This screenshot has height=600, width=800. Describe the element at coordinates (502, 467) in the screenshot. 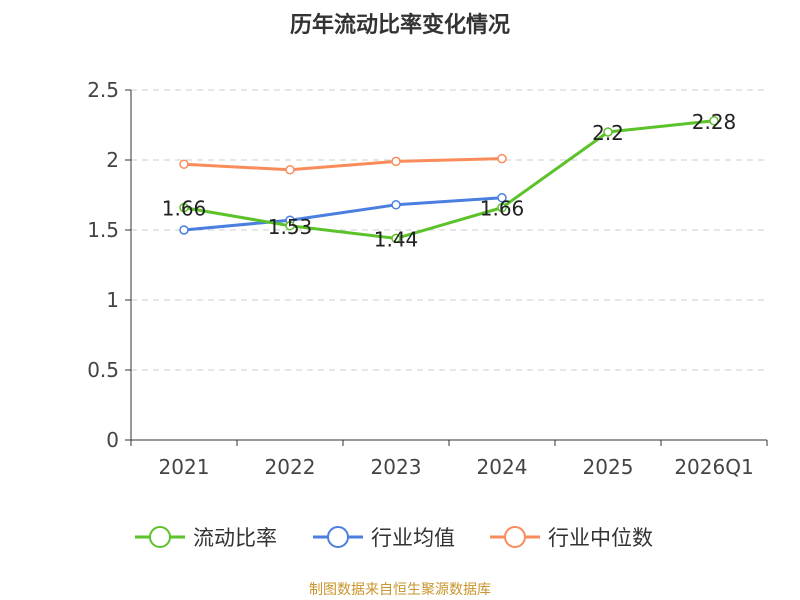

I see `x-tick-label: 2024` at that location.